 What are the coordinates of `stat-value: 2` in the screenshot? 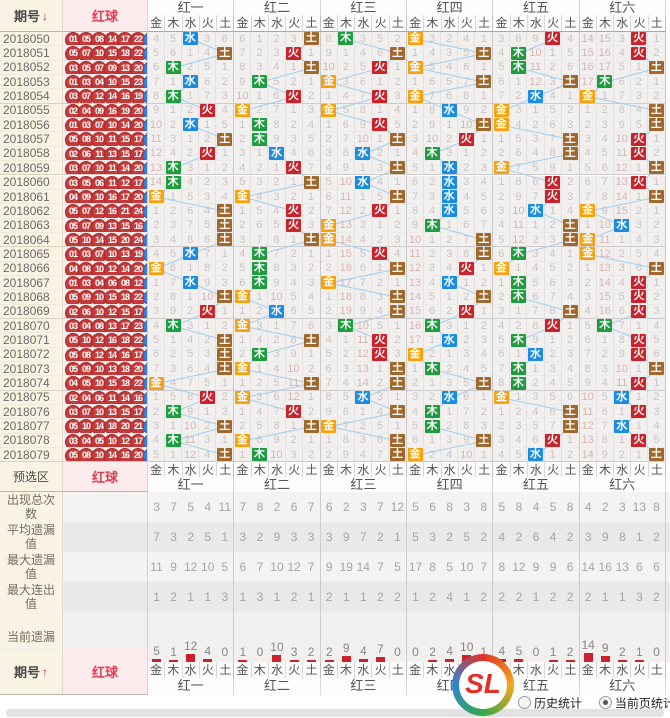 It's located at (294, 597).